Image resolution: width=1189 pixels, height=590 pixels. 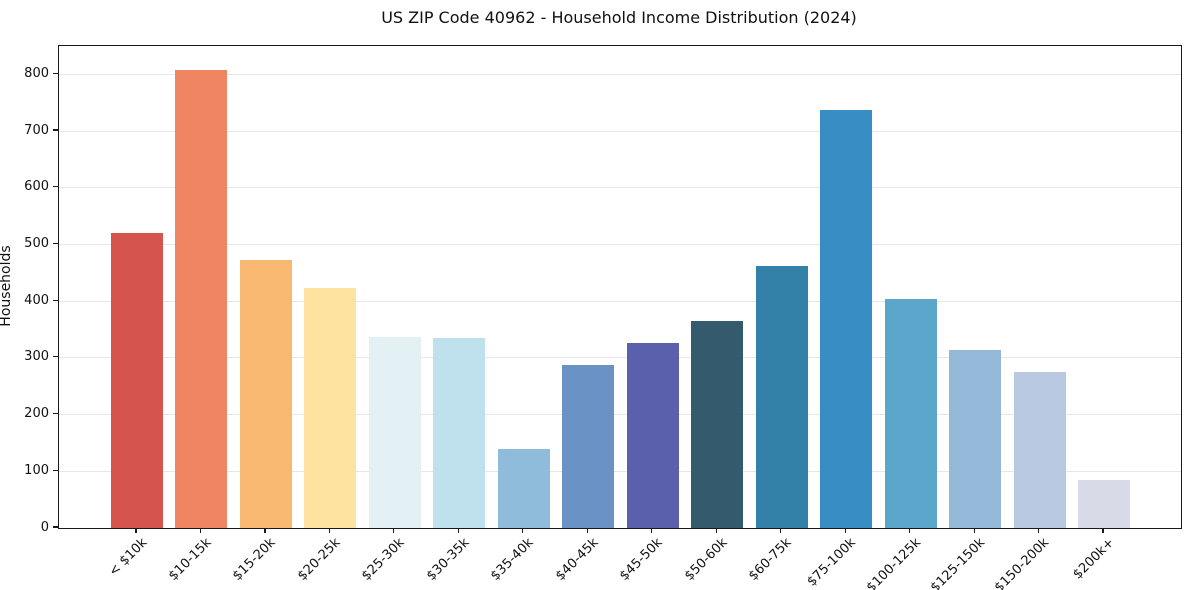 What do you see at coordinates (36, 73) in the screenshot?
I see `y-tick-label-800: 800` at bounding box center [36, 73].